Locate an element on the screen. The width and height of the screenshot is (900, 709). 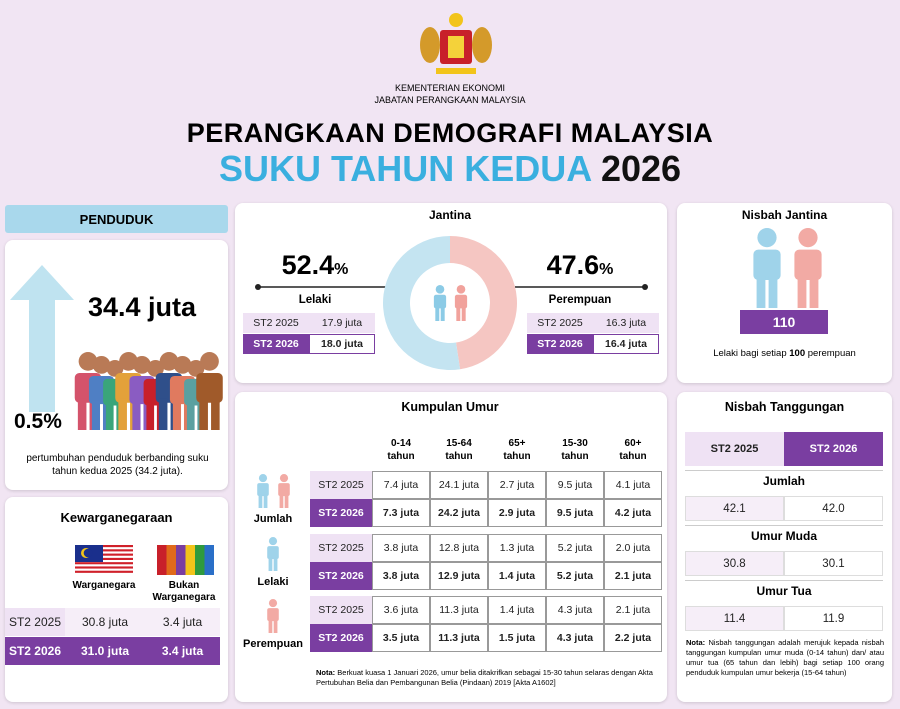
logo is located at coordinates (456, 43).